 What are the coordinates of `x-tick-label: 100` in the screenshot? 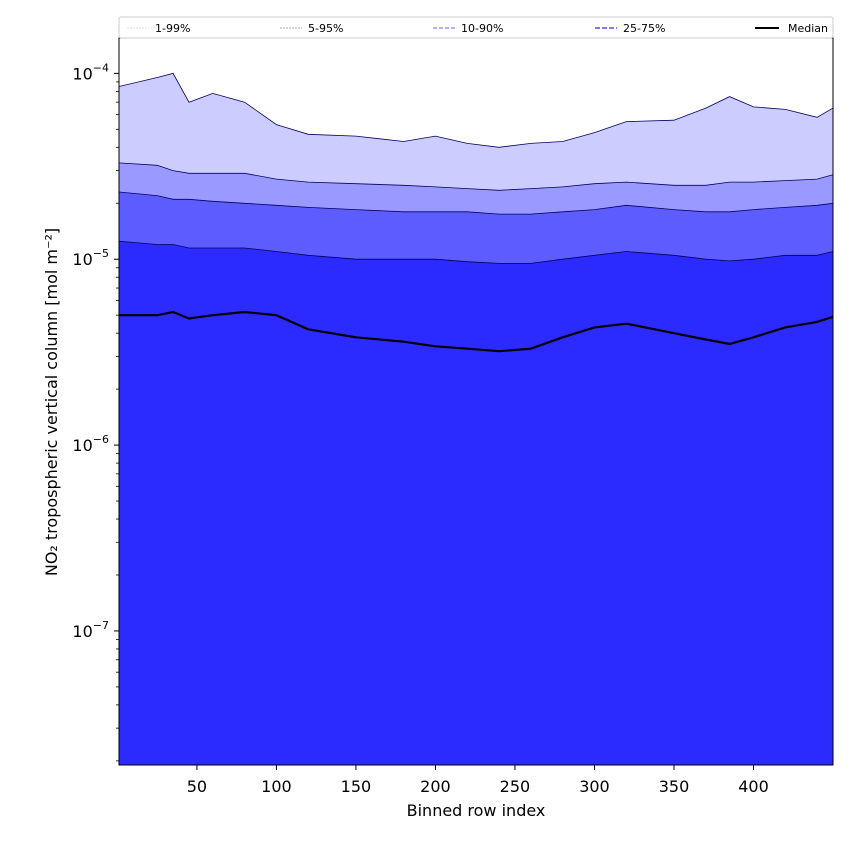 It's located at (276, 786).